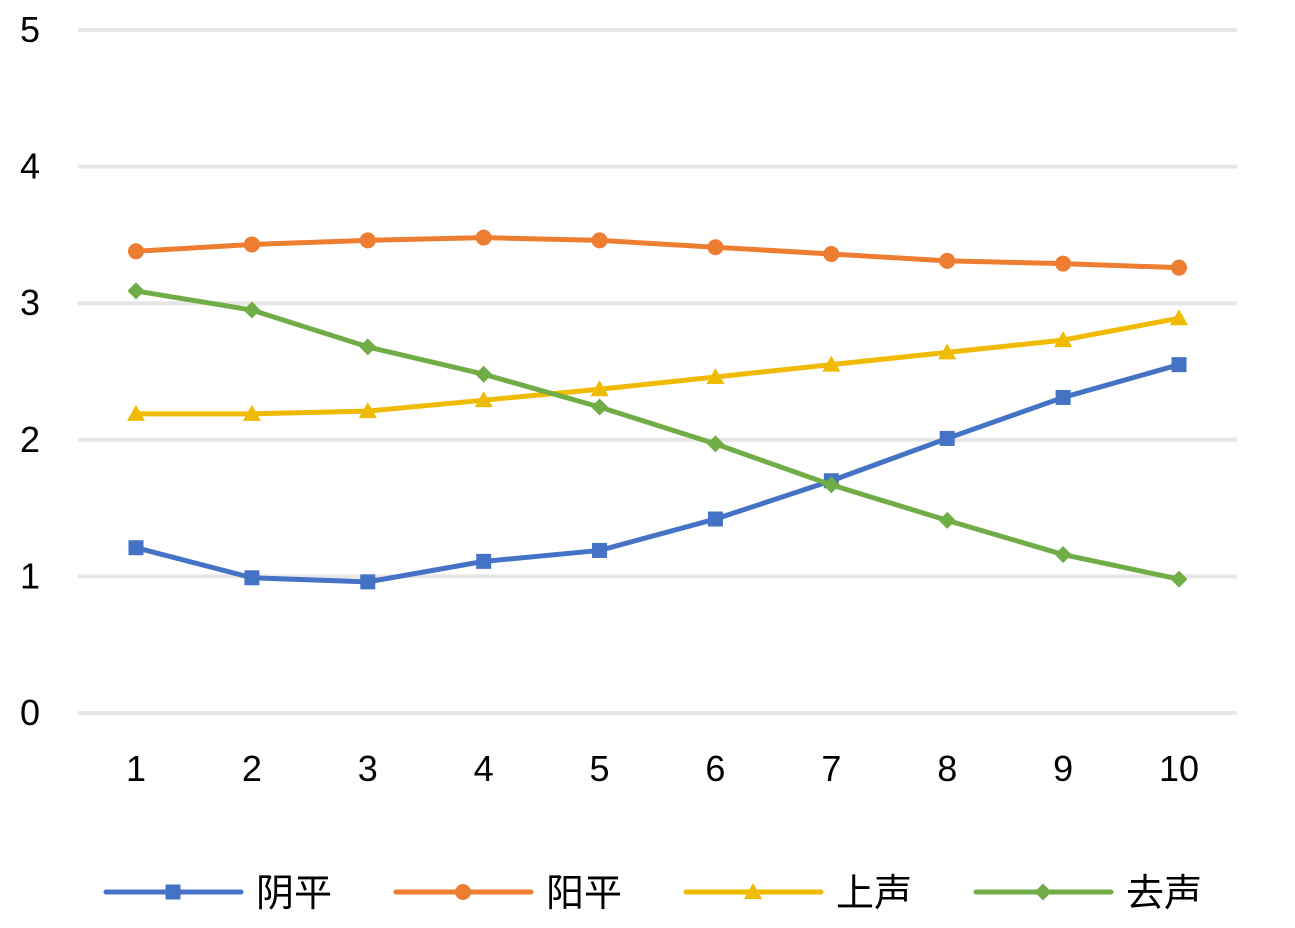  What do you see at coordinates (1179, 768) in the screenshot?
I see `x-tick-label: 10` at bounding box center [1179, 768].